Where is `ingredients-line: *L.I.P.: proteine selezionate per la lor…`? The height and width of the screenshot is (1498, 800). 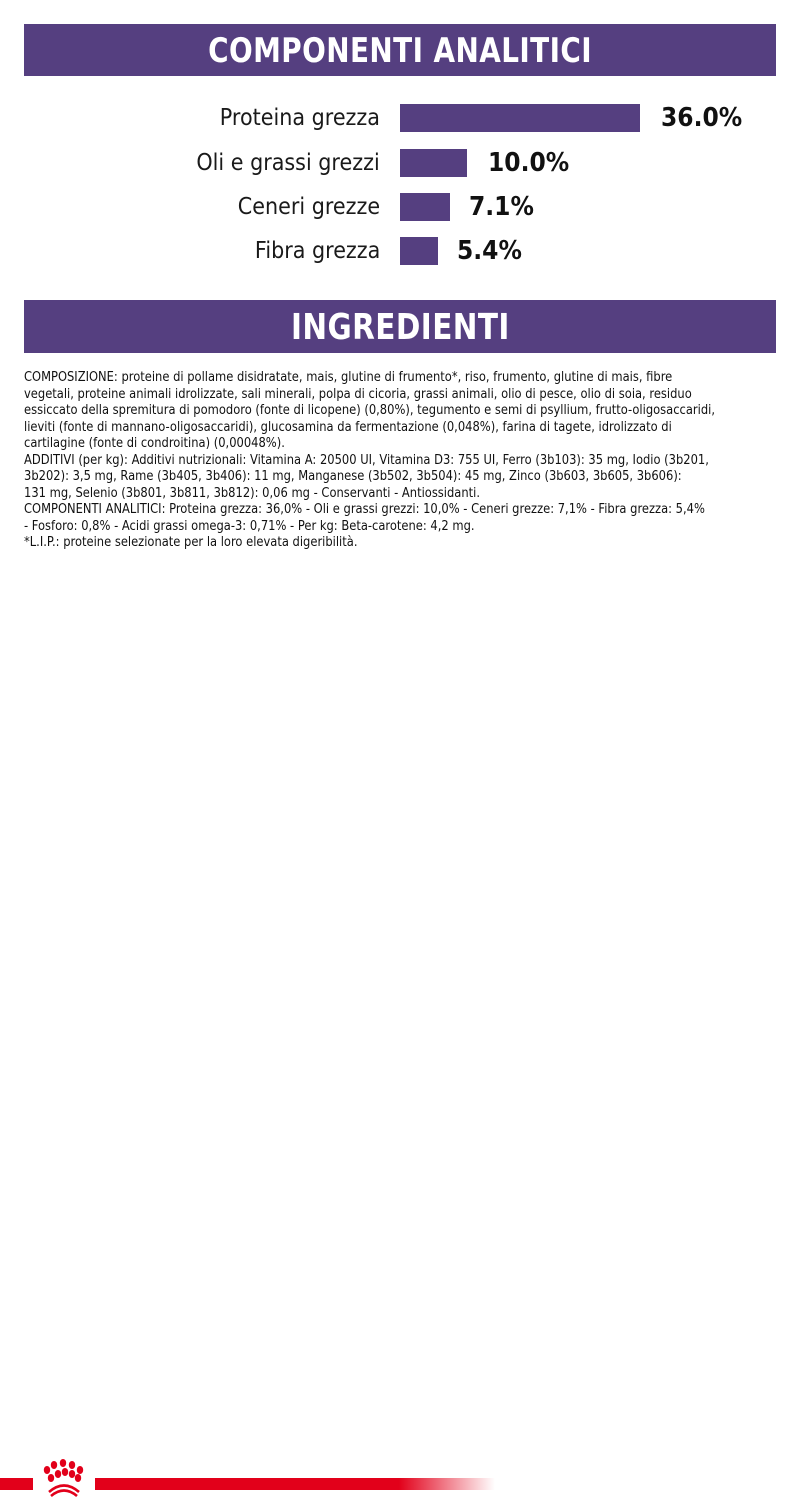
ingredients-line: *L.I.P.: proteine selezionate per la lor… is located at coordinates (191, 542).